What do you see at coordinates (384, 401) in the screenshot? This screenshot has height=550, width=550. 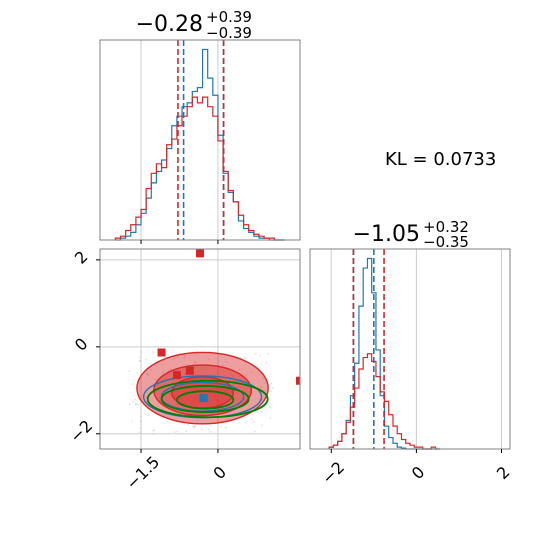 I see `red-histogram` at bounding box center [384, 401].